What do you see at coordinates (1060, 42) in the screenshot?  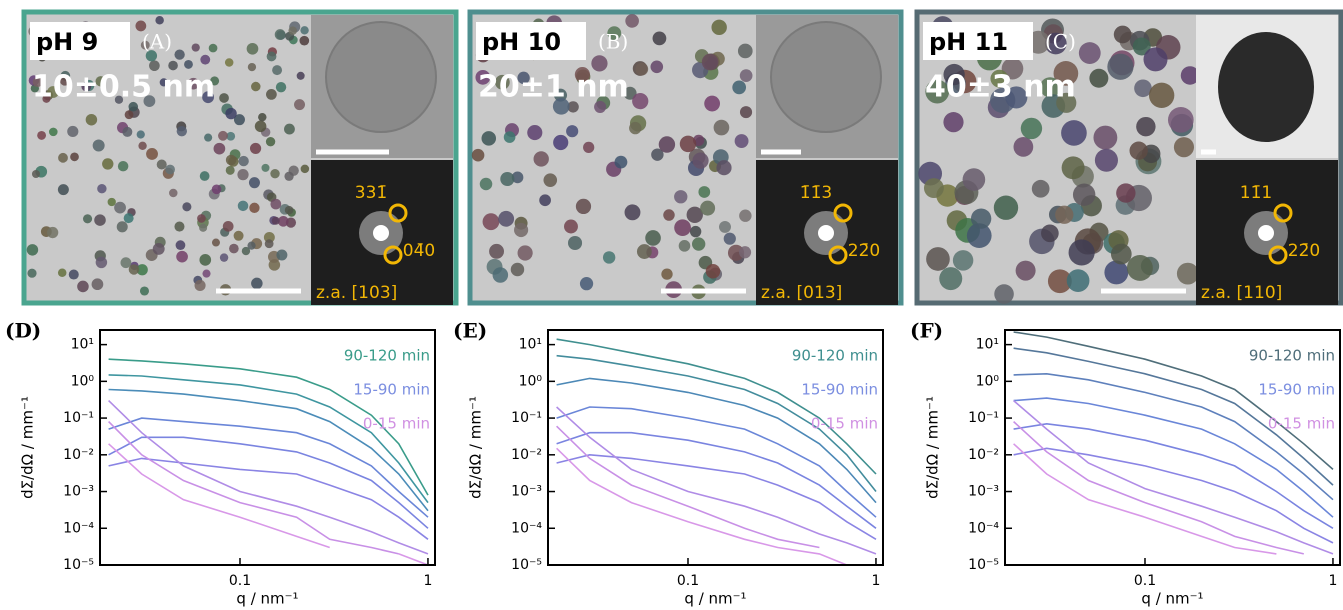 I see `panel-letter: (C)` at bounding box center [1060, 42].